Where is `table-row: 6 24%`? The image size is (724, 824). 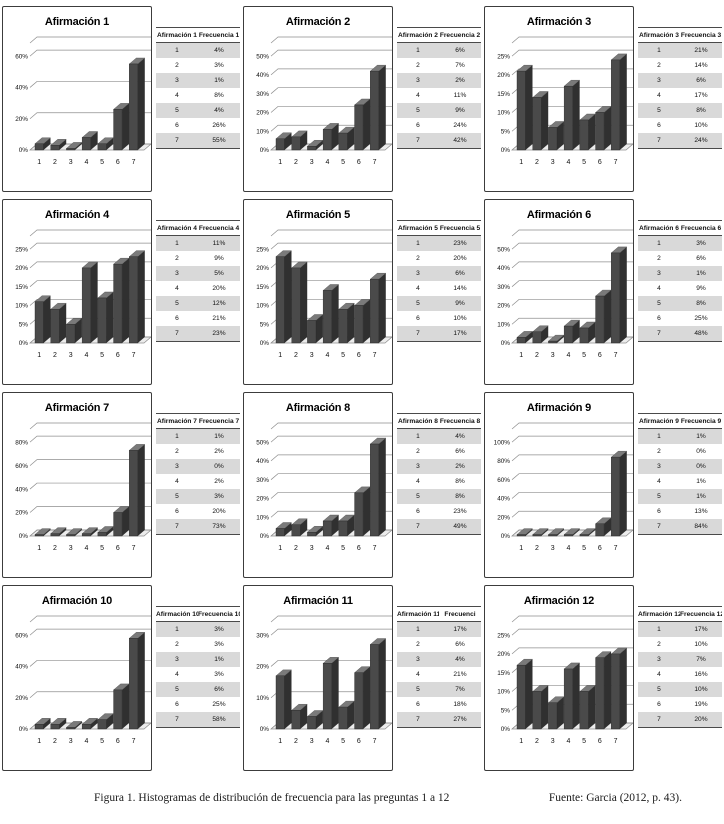 table-row: 6 24% is located at coordinates (439, 125).